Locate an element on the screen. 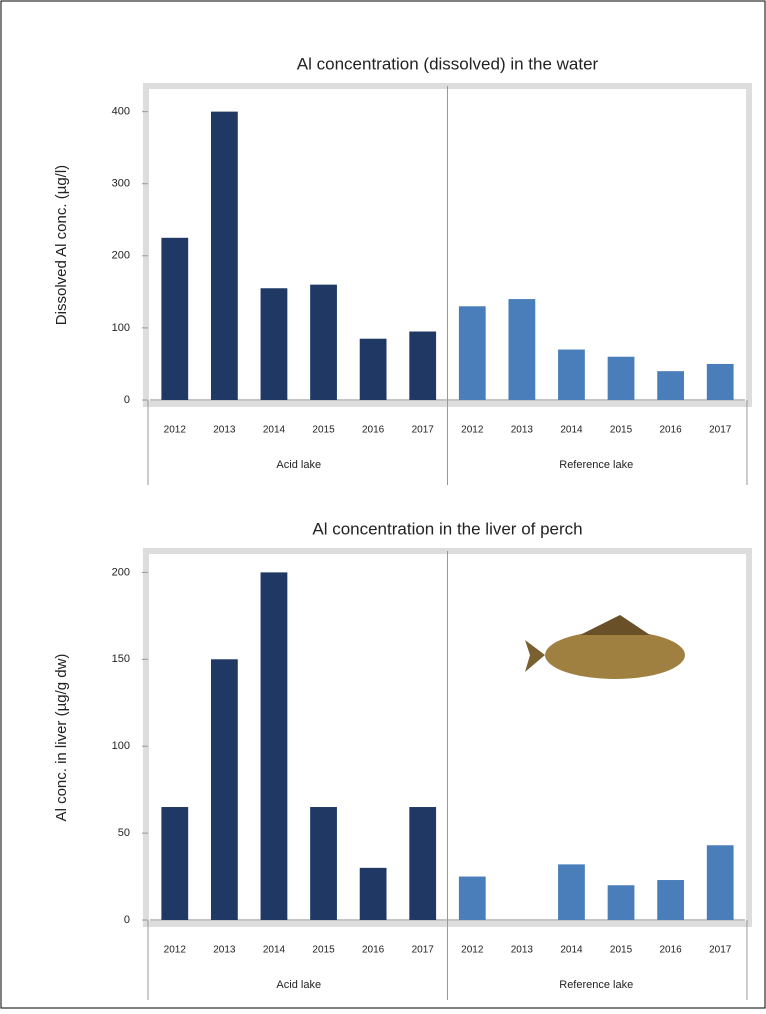 Image resolution: width=766 pixels, height=1014 pixels. fish-illustration is located at coordinates (605, 647).